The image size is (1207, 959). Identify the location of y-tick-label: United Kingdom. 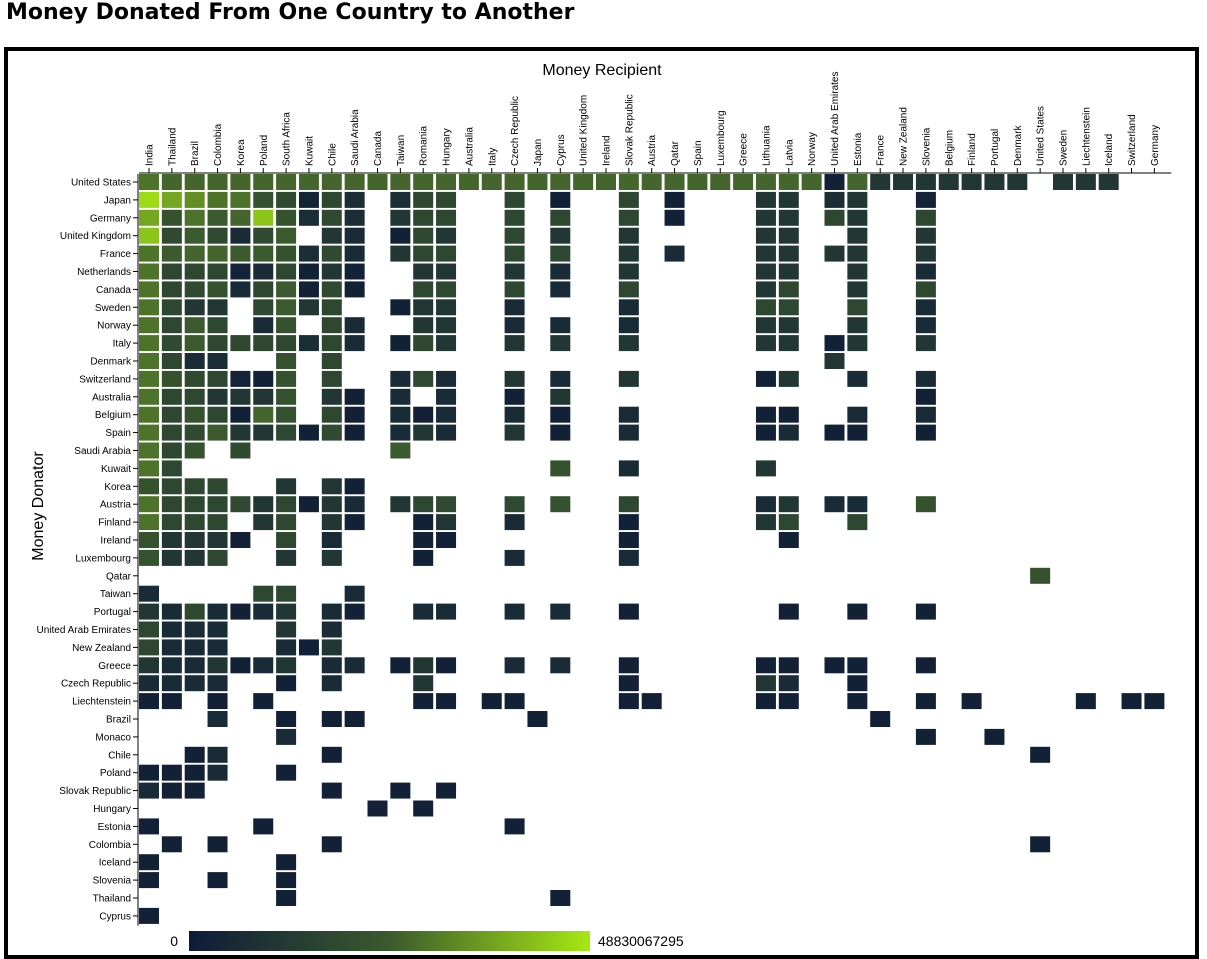
(95, 236).